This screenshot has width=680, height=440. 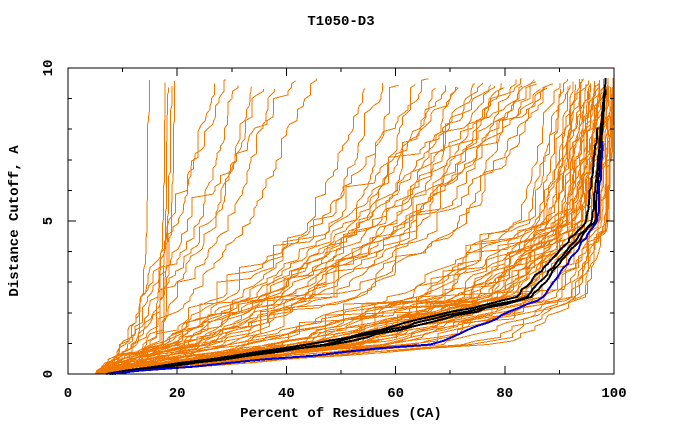 What do you see at coordinates (340, 22) in the screenshot?
I see `chart-title: T1050-D3` at bounding box center [340, 22].